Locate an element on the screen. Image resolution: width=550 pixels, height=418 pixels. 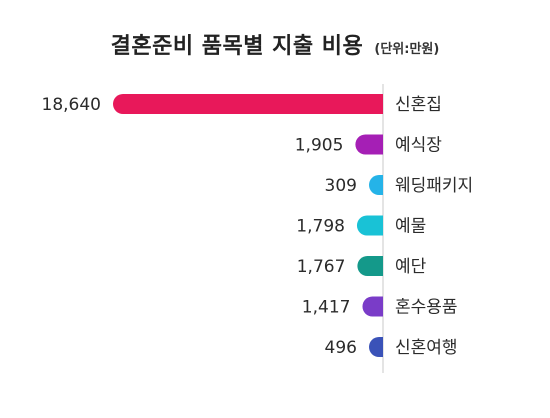
bar-예물 is located at coordinates (369, 225).